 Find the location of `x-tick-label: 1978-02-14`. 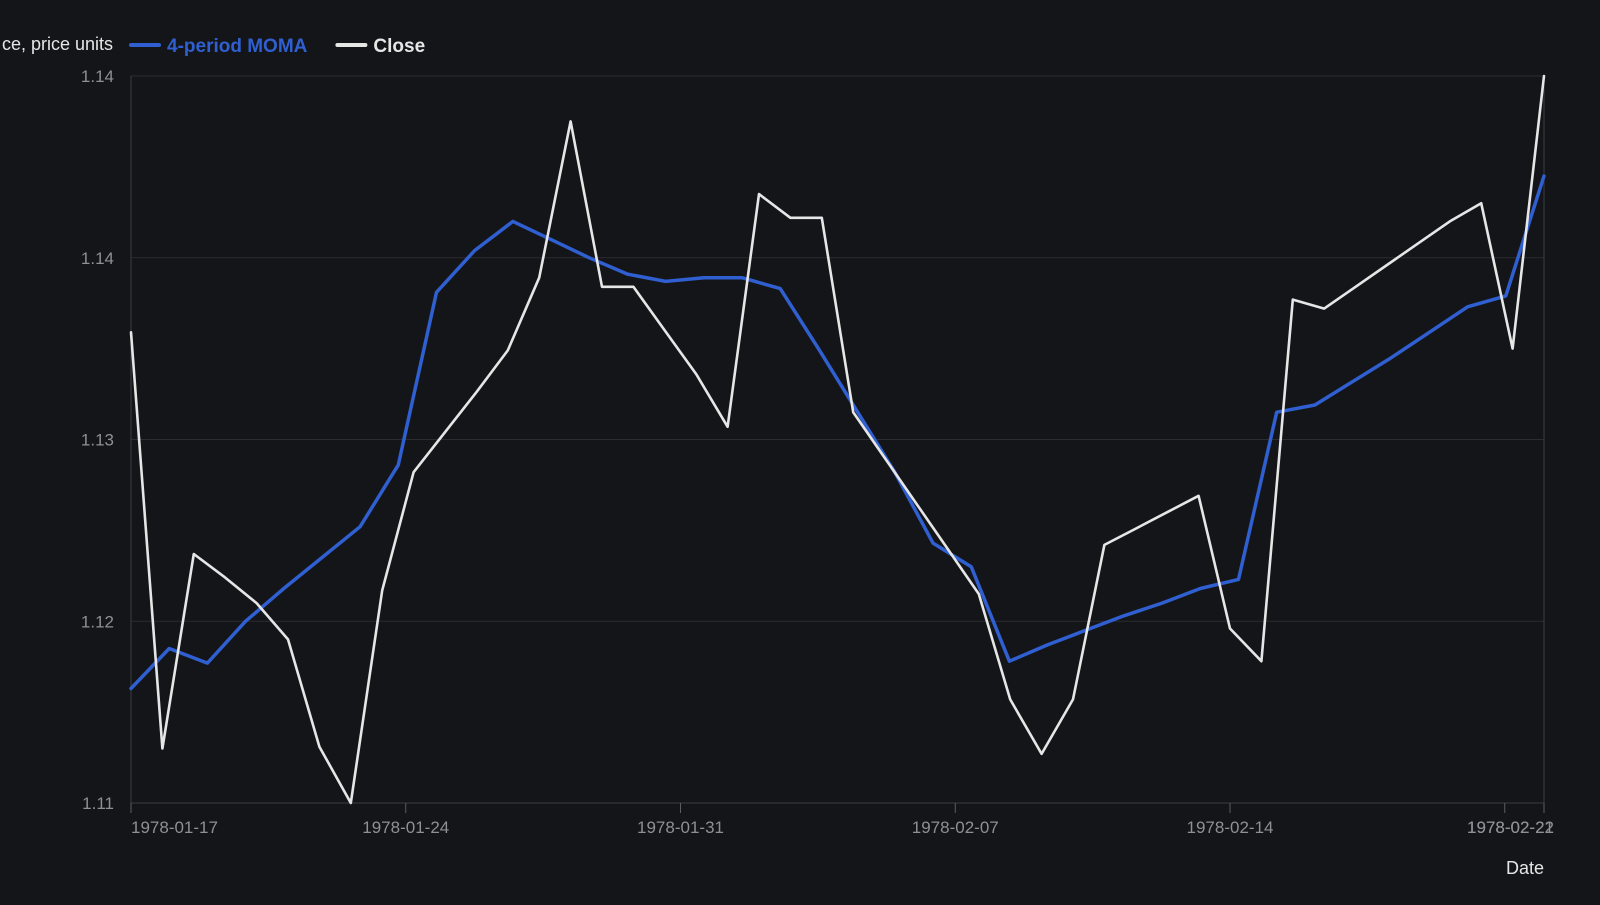

x-tick-label: 1978-02-14 is located at coordinates (1230, 827).